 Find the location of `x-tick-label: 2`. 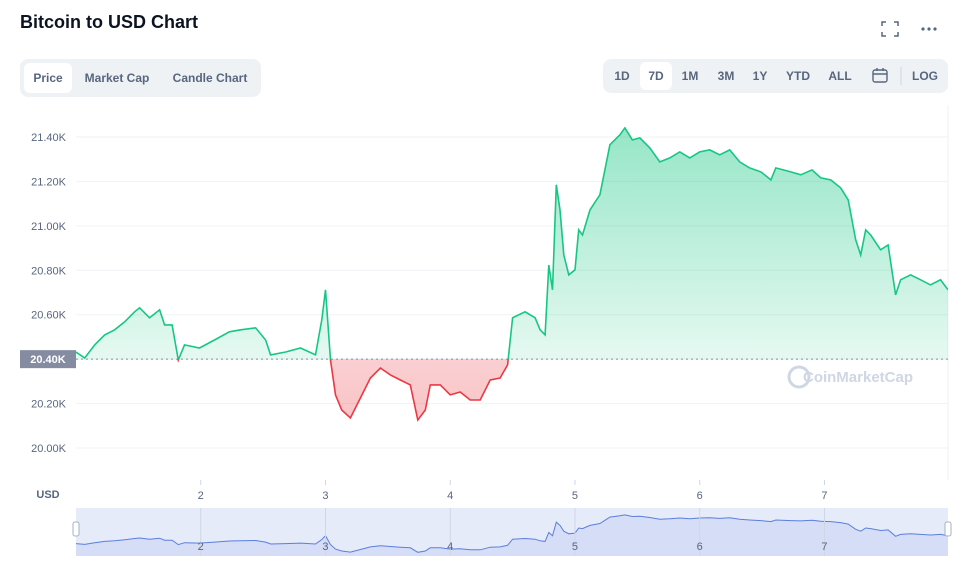

x-tick-label: 2 is located at coordinates (201, 496).